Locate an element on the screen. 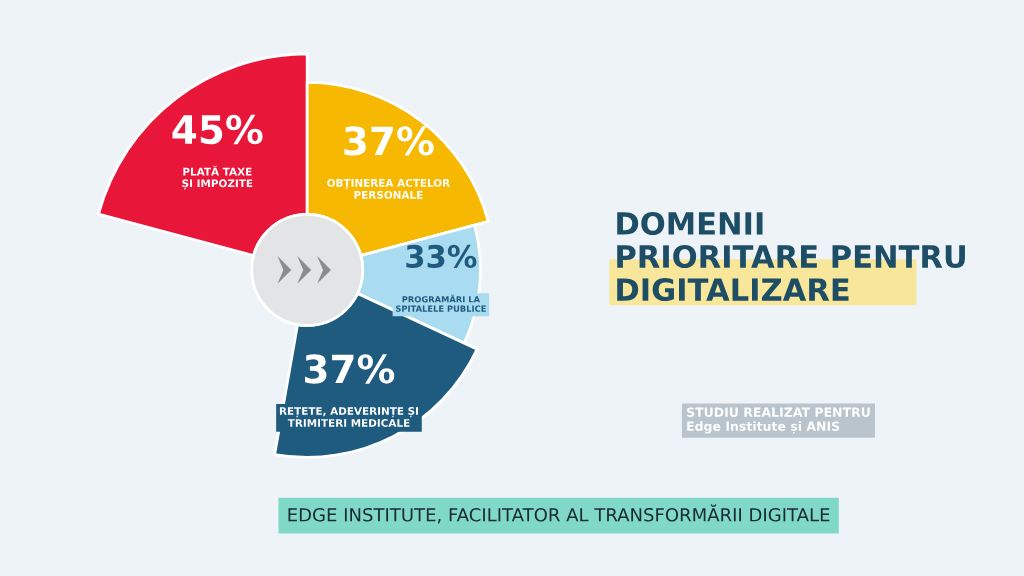  category-label: OBȚINEREA ACTELOR PERSONALE is located at coordinates (388, 188).